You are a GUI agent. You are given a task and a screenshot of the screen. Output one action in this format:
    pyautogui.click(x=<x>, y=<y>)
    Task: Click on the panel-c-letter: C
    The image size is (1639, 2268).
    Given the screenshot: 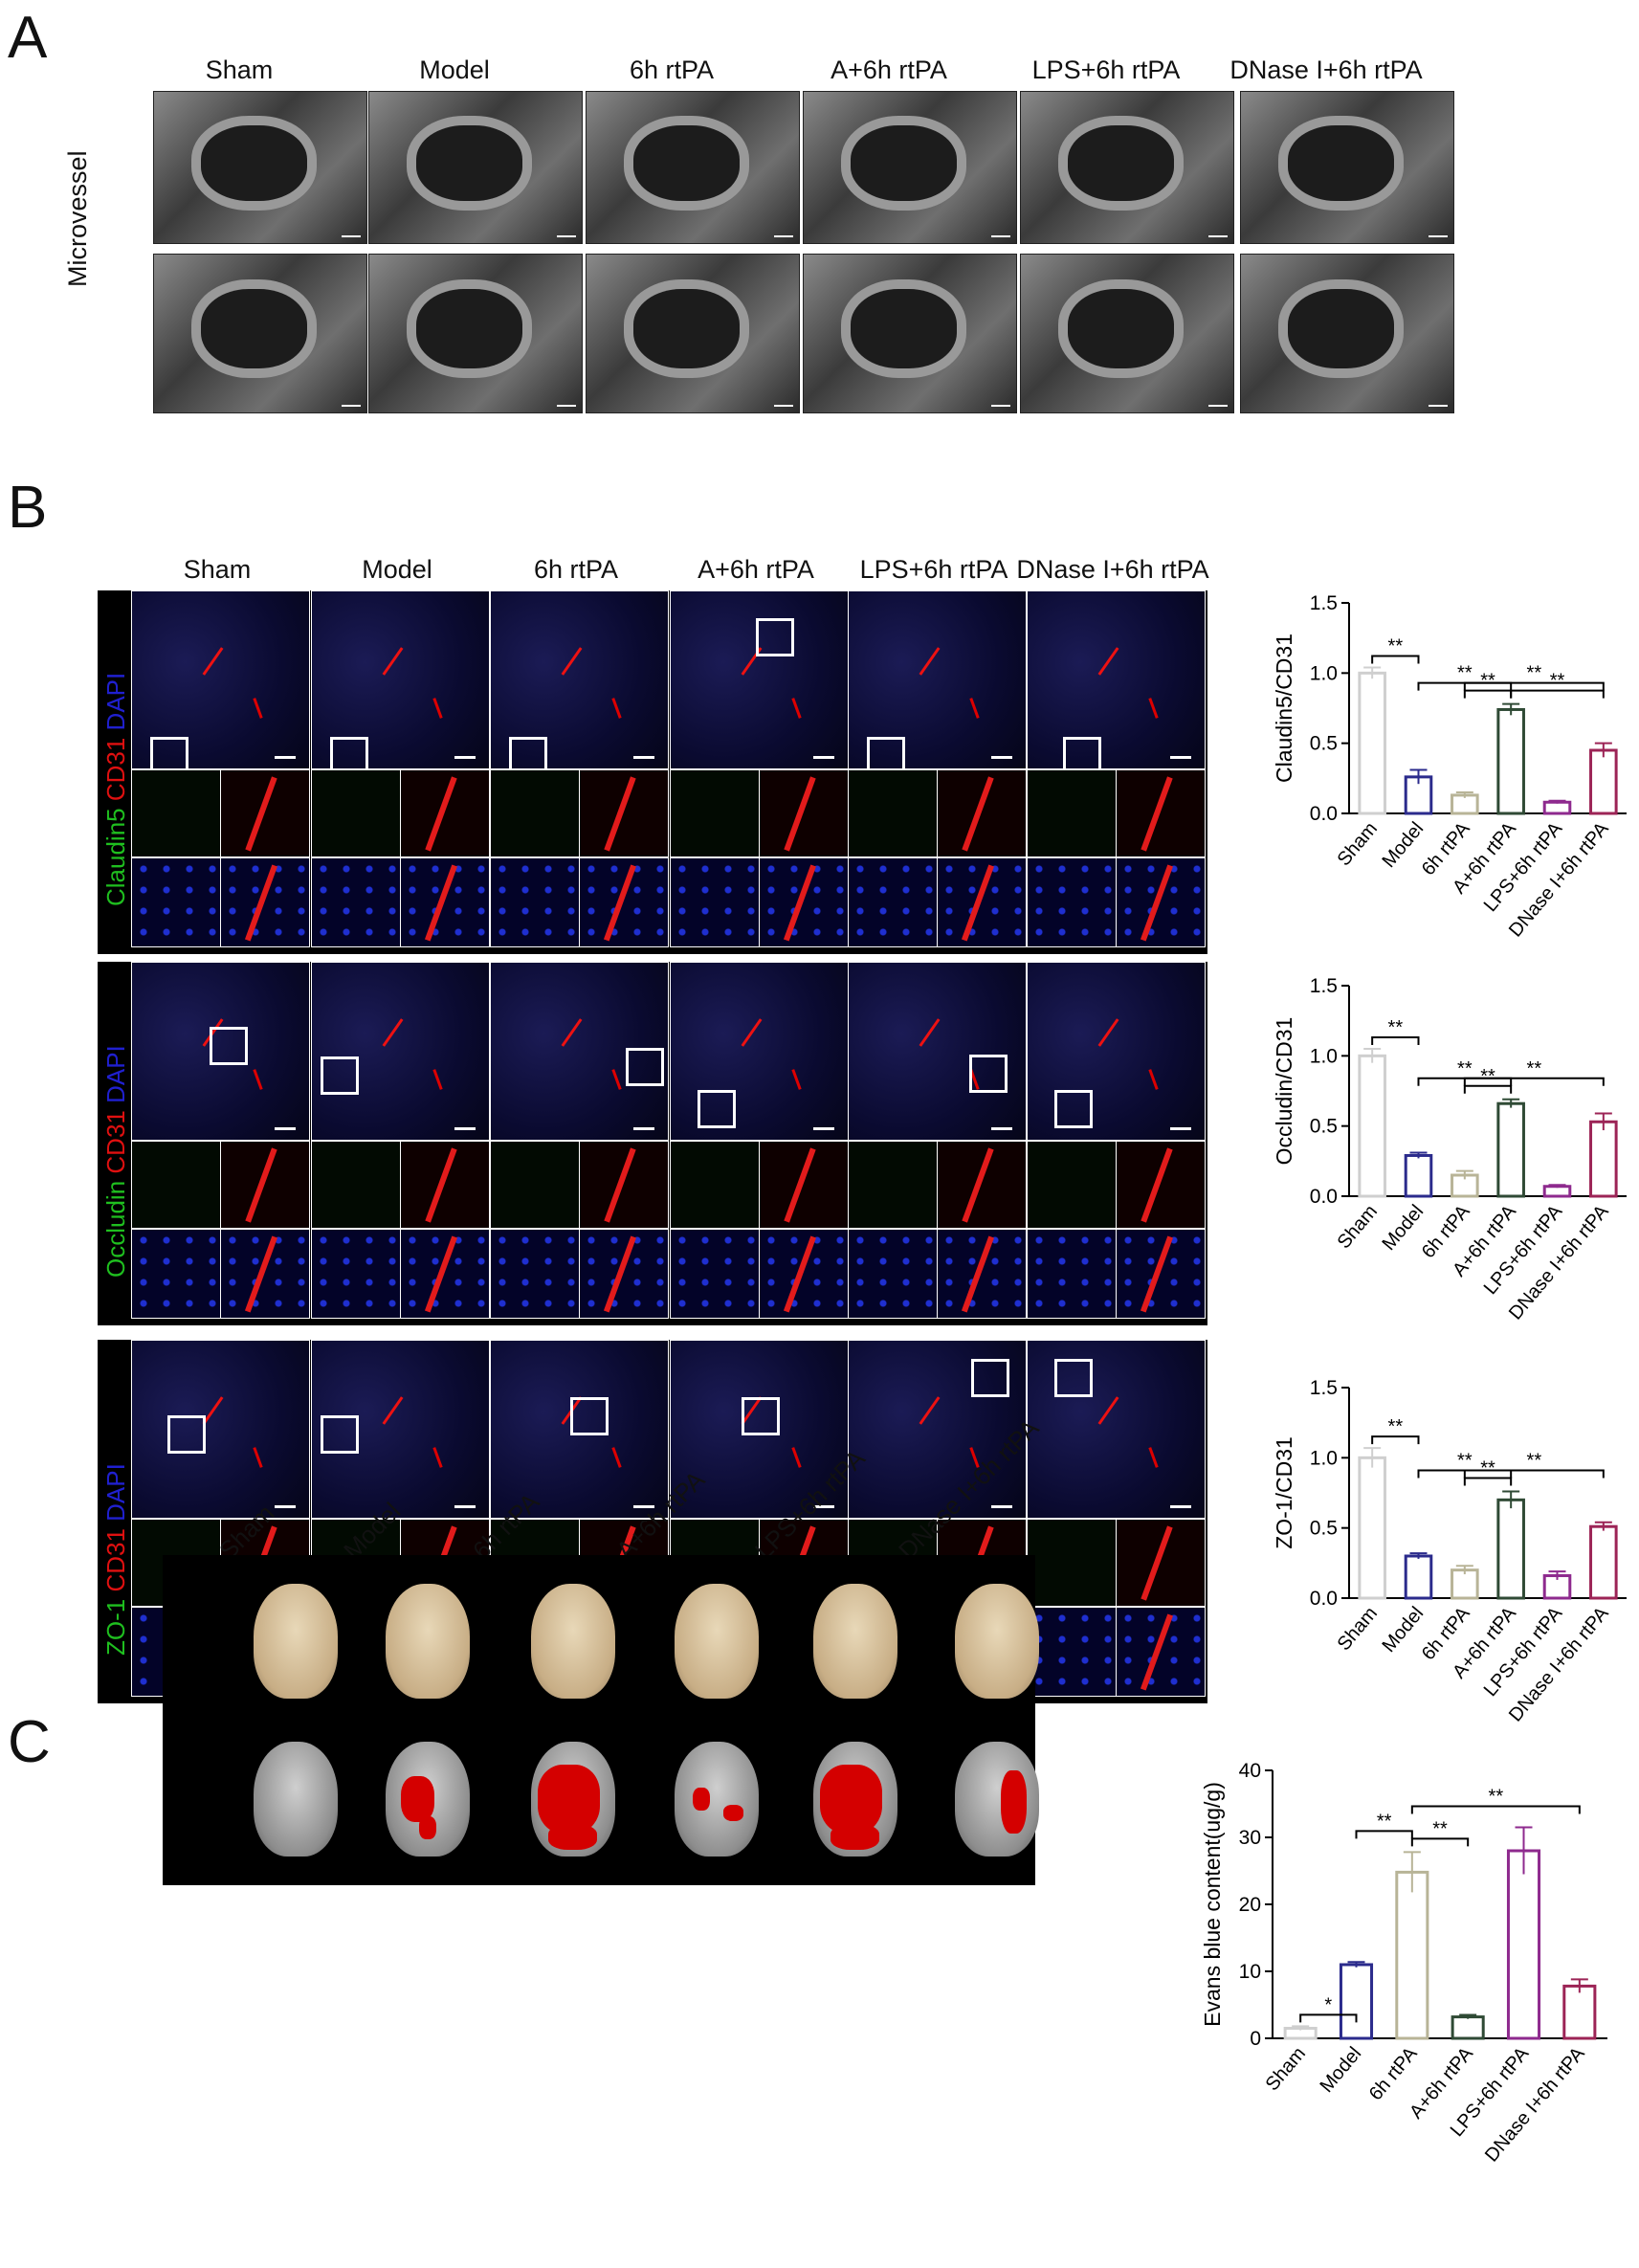 What is the action you would take?
    pyautogui.click(x=29, y=1742)
    